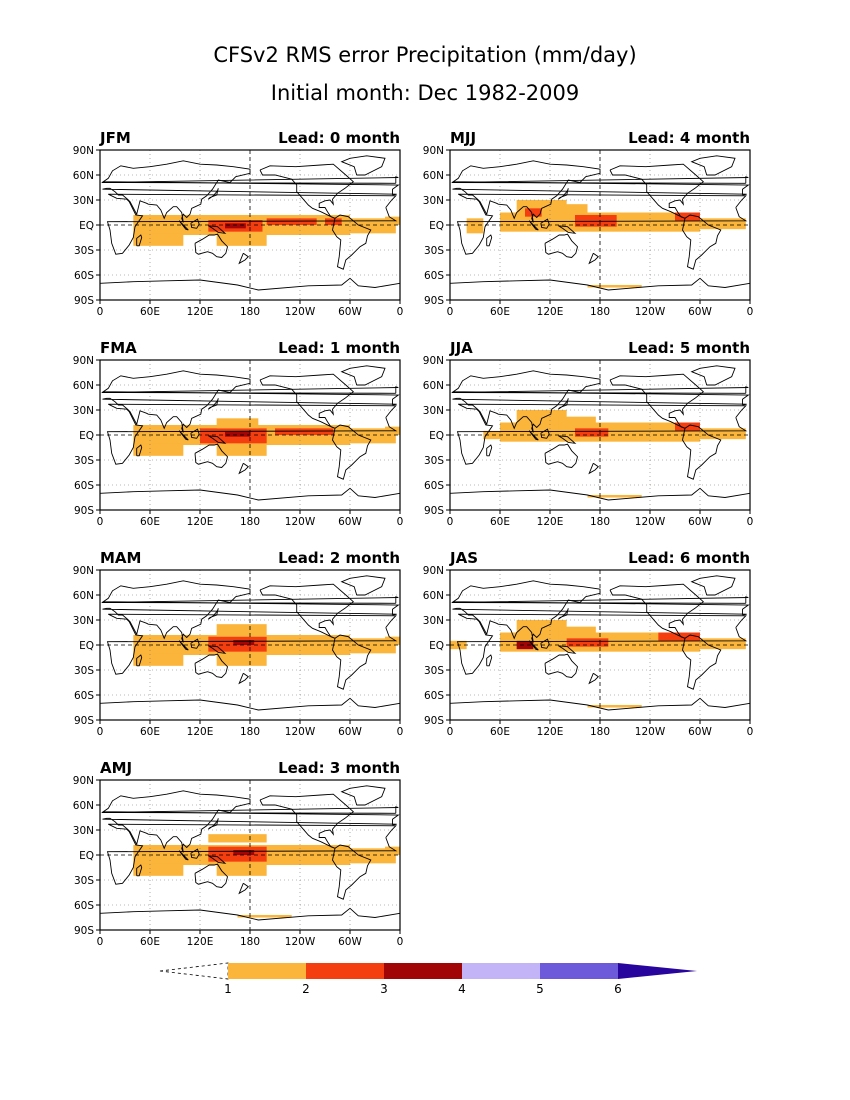 Image resolution: width=850 pixels, height=1100 pixels. What do you see at coordinates (689, 138) in the screenshot?
I see `panel-lead: Lead: 4 month` at bounding box center [689, 138].